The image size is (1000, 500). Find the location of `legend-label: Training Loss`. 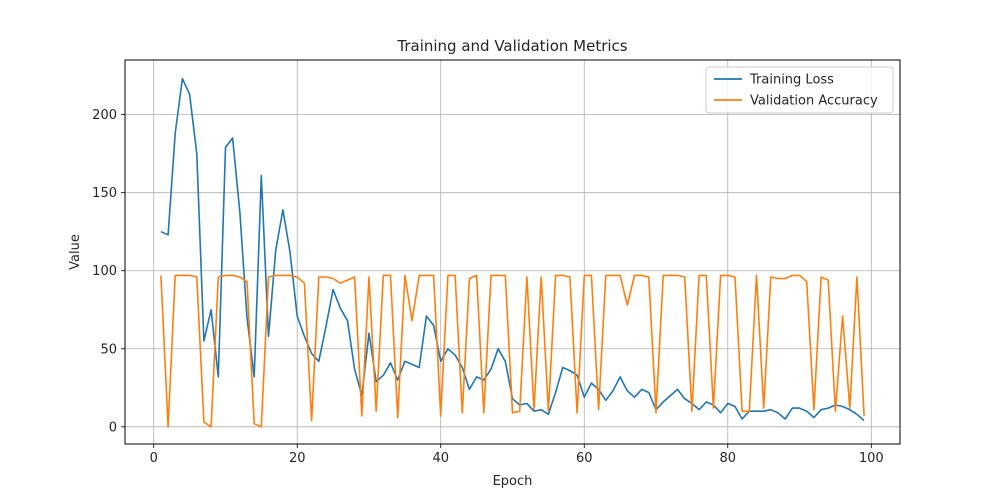

legend-label: Training Loss is located at coordinates (791, 80).